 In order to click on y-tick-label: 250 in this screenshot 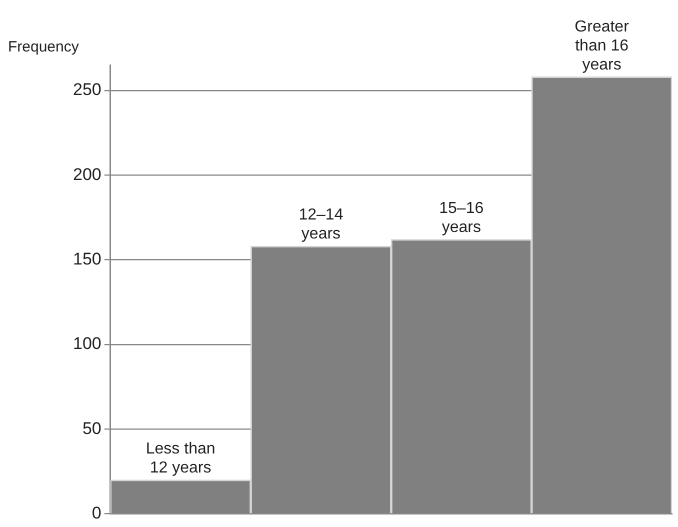, I will do `click(87, 90)`.